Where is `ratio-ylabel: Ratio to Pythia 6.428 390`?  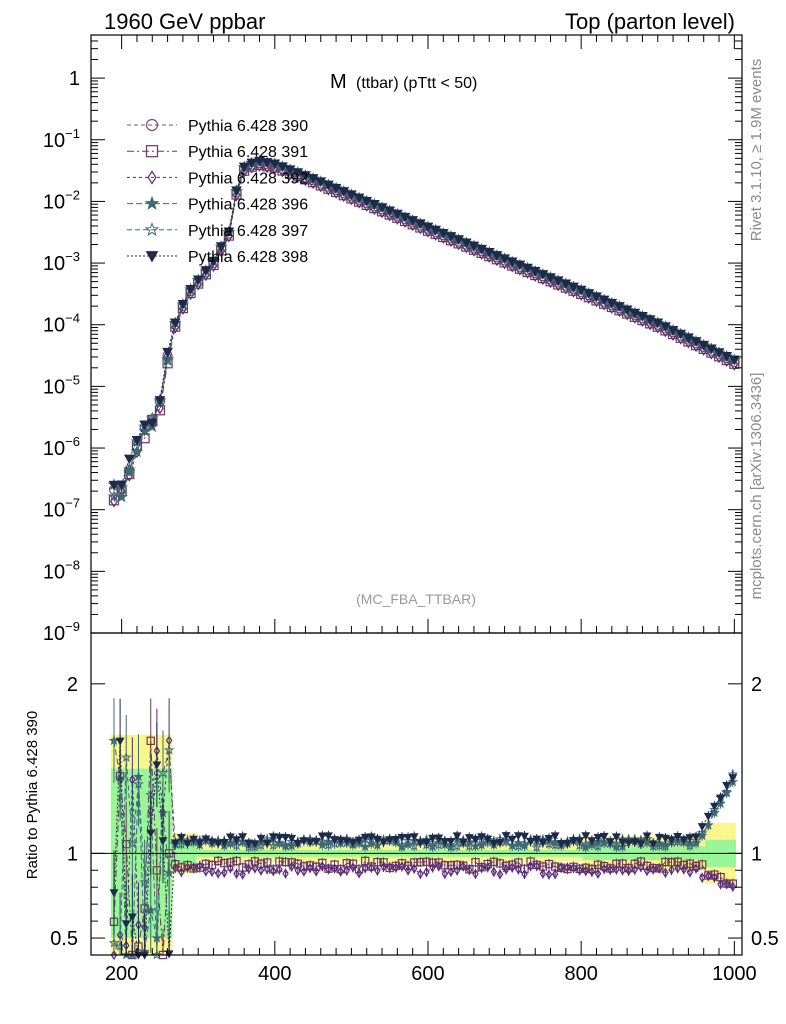
ratio-ylabel: Ratio to Pythia 6.428 390 is located at coordinates (32, 795).